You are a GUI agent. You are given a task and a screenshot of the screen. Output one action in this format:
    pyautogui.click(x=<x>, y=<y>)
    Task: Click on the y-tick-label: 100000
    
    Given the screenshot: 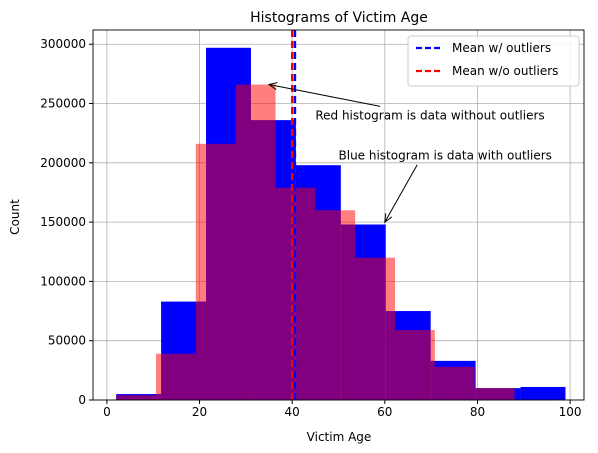 What is the action you would take?
    pyautogui.click(x=63, y=281)
    